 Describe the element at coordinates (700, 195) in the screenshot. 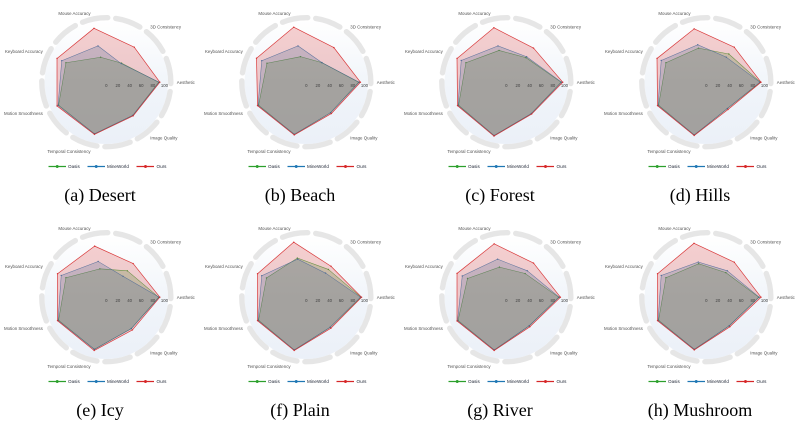

I see `svg-text: (d) Hills` at that location.